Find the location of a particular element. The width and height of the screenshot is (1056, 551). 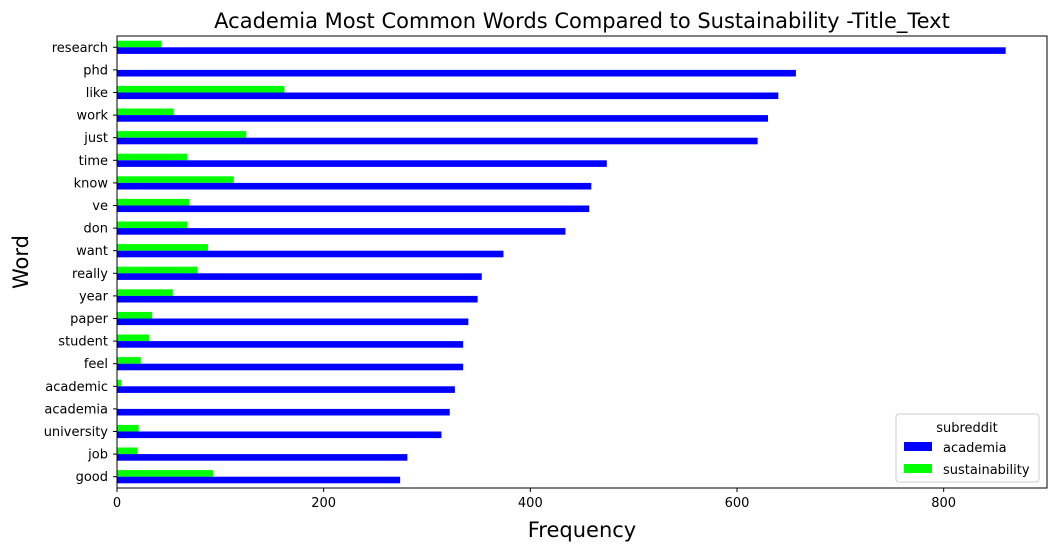

bar-sustainability-academic is located at coordinates (119, 383).